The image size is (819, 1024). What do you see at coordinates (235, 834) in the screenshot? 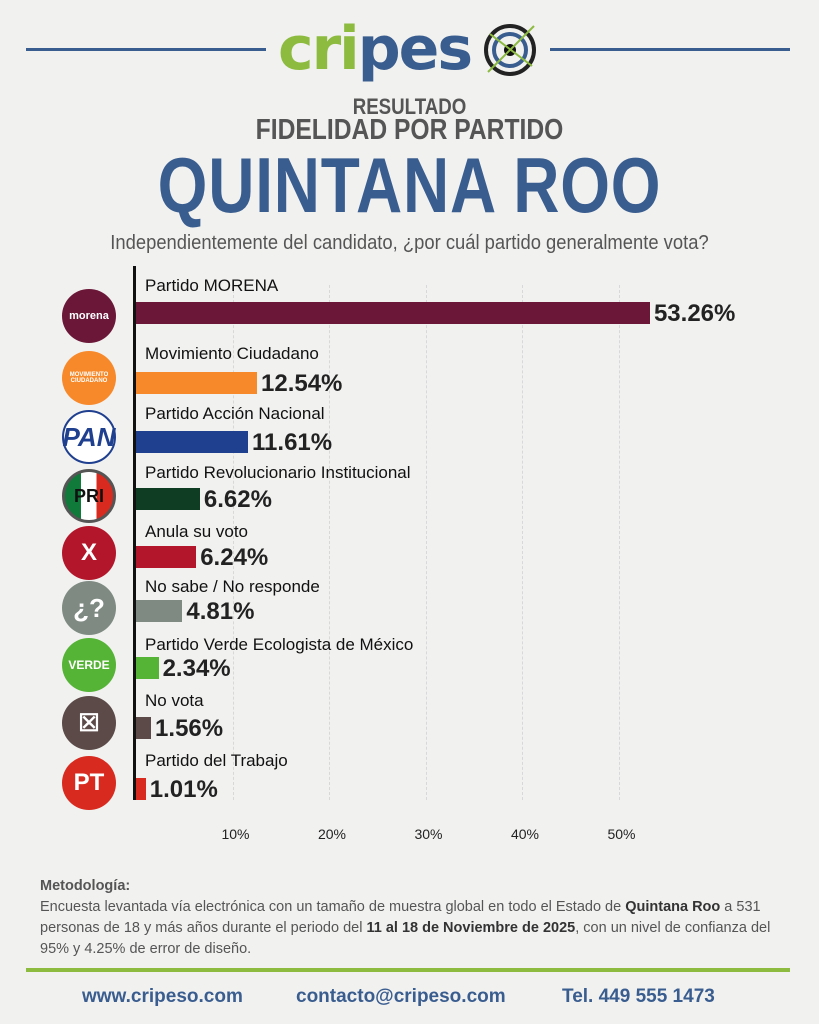
I see `x-tick-label: 10%` at bounding box center [235, 834].